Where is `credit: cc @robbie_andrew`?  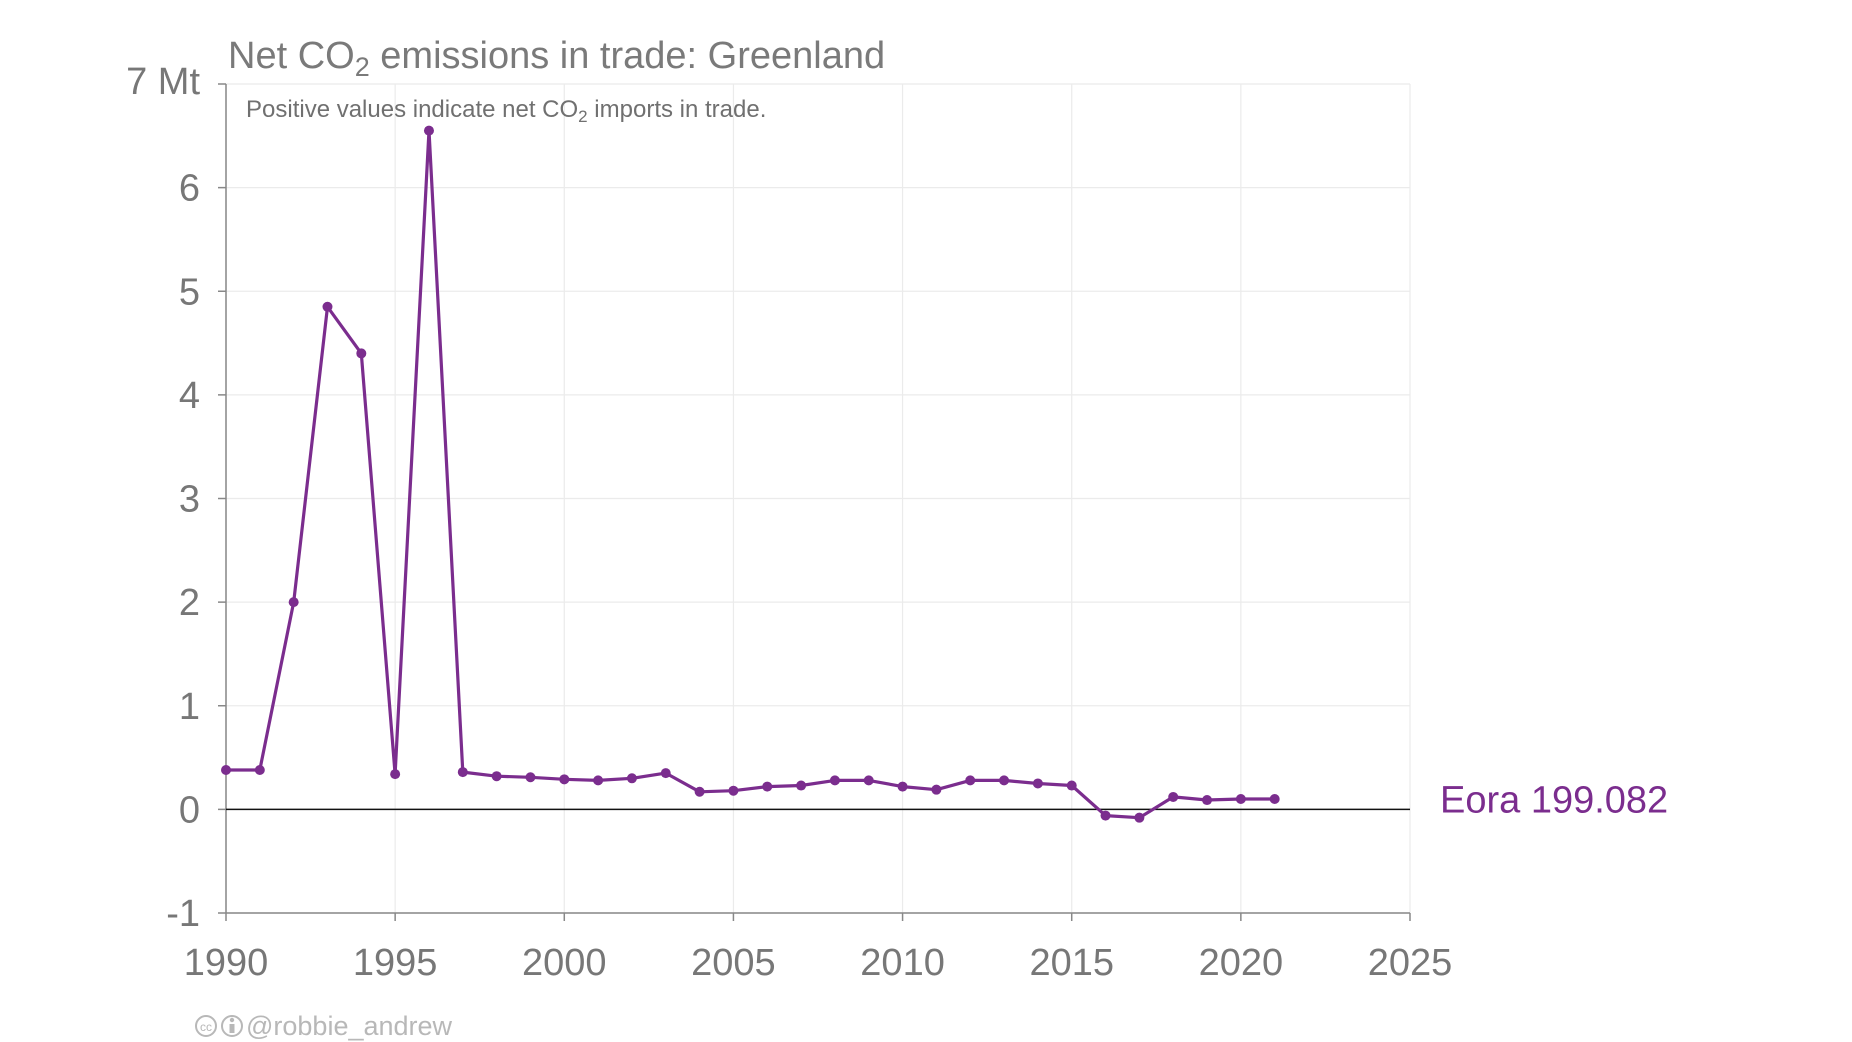 credit: cc @robbie_andrew is located at coordinates (324, 1026).